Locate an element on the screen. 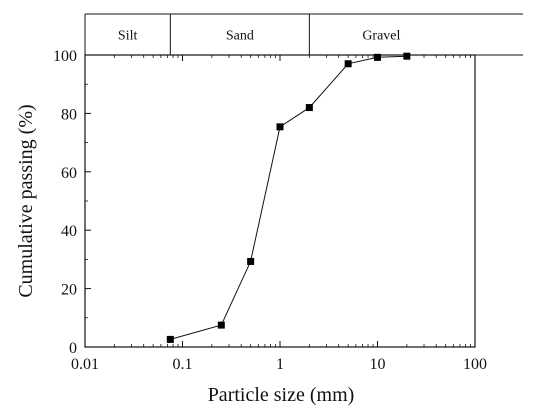 This screenshot has height=415, width=550. x-tick-label: 0.01 is located at coordinates (85, 364).